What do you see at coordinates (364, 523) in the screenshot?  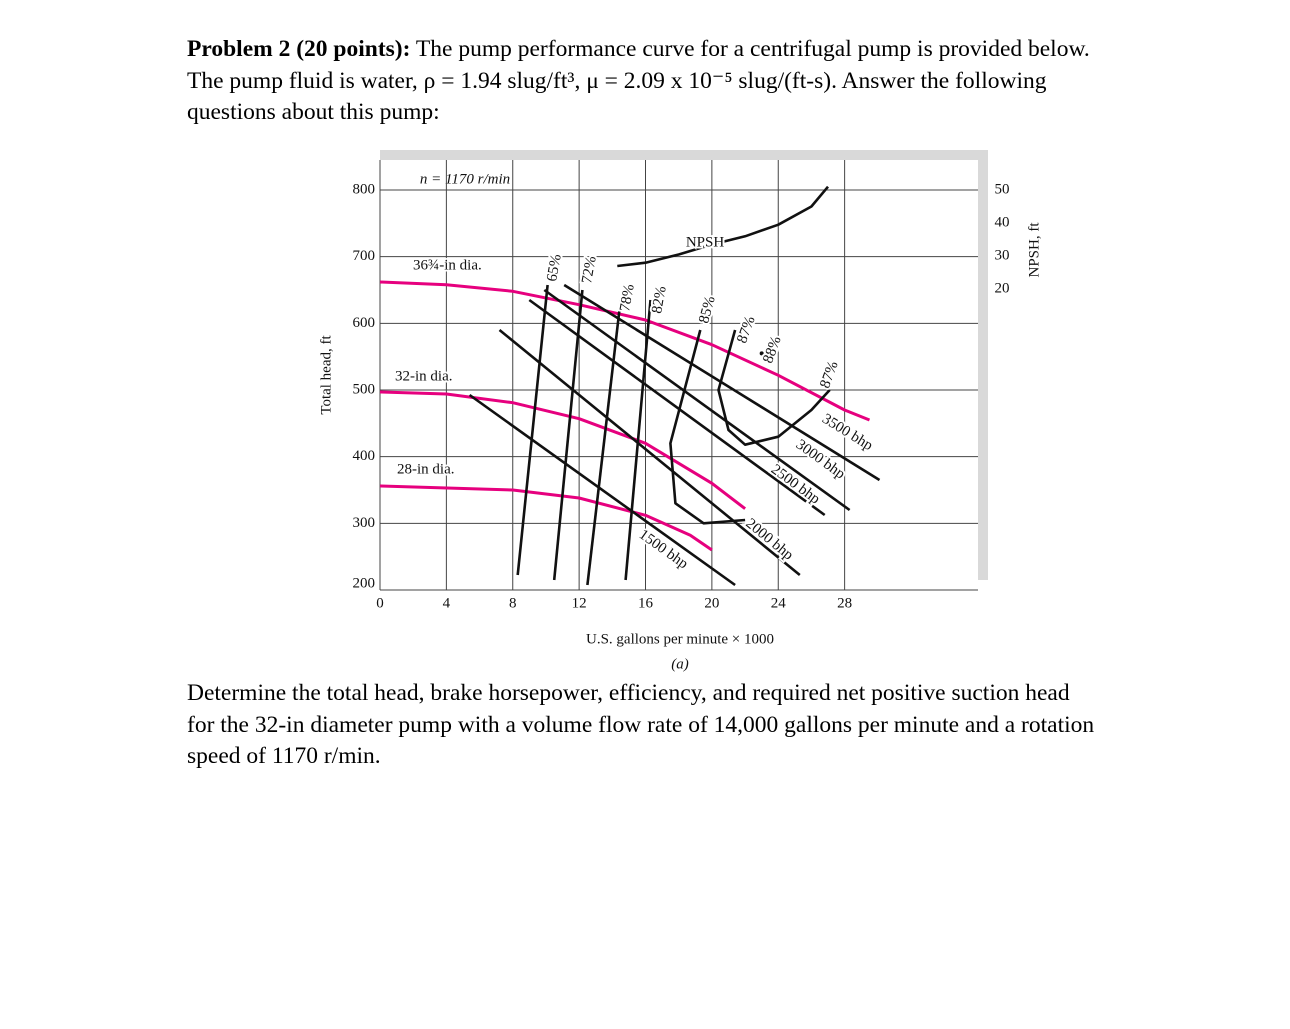 I see `y-tick-label: 300` at bounding box center [364, 523].